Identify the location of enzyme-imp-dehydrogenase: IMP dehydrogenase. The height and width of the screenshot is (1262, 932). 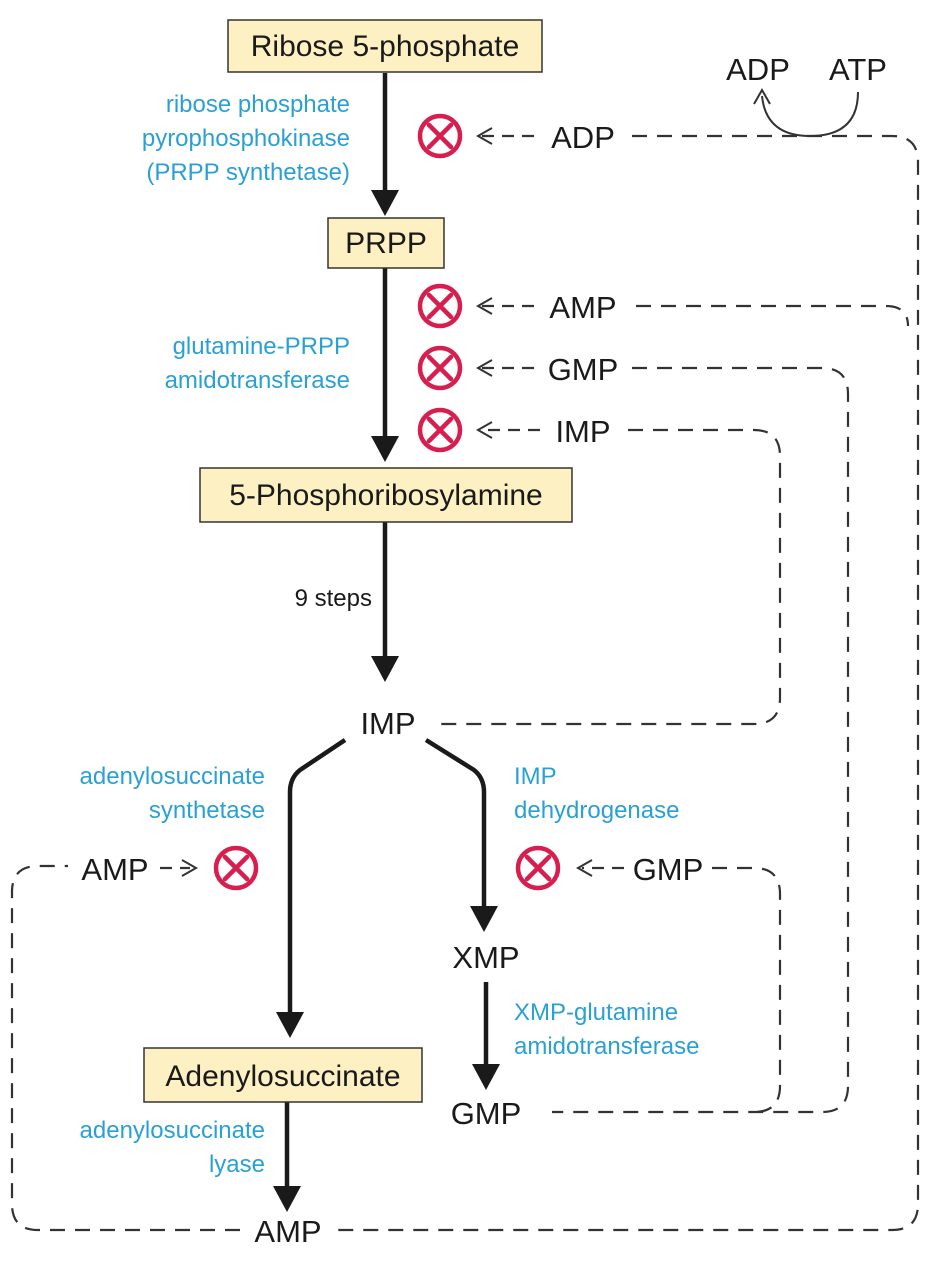
(596, 793).